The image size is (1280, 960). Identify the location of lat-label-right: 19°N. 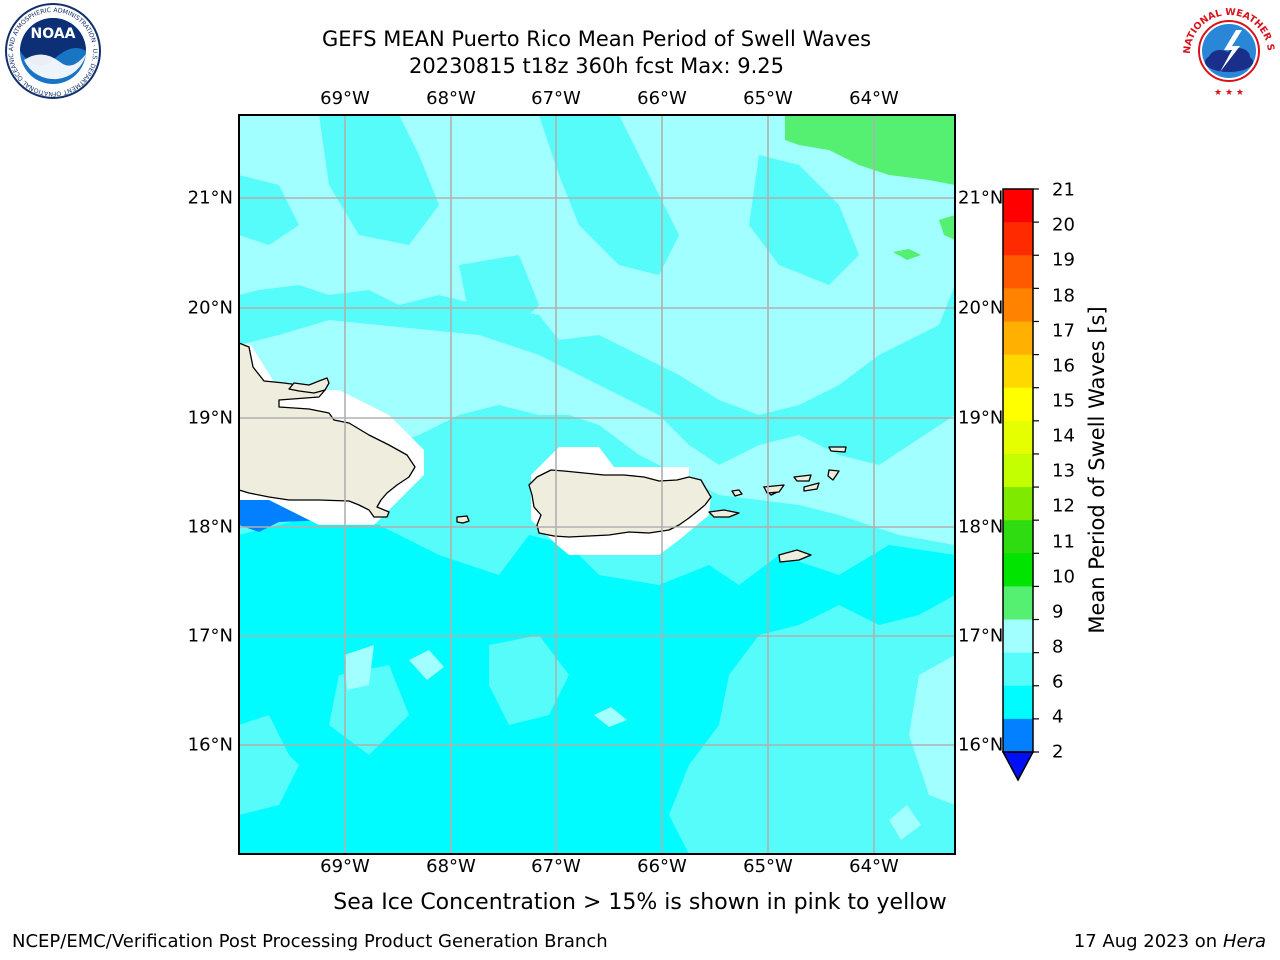
(981, 418).